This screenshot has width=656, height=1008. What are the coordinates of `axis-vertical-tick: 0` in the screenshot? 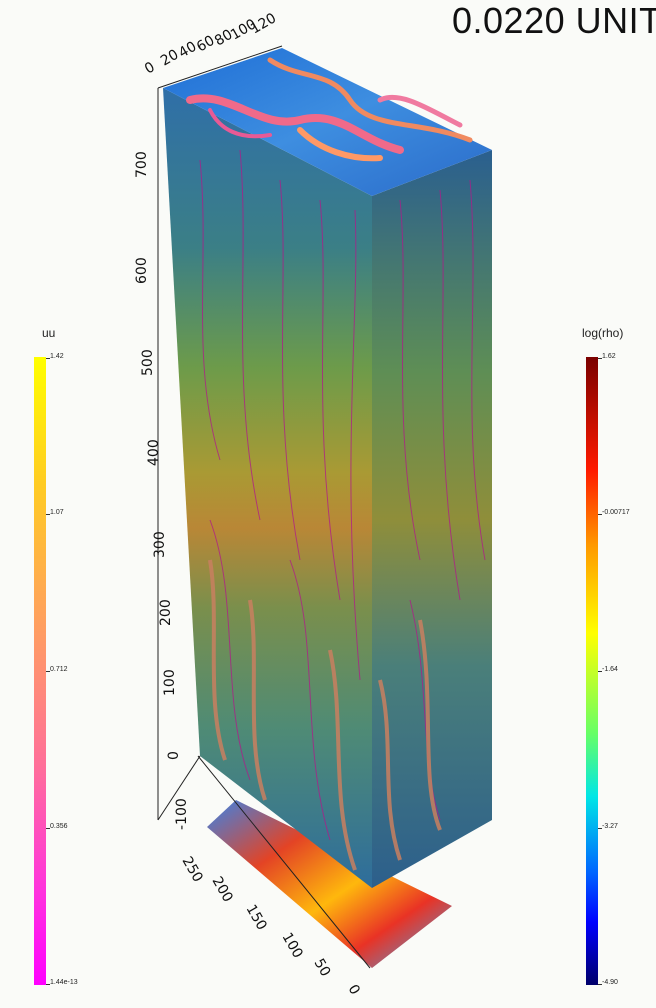 It's located at (174, 755).